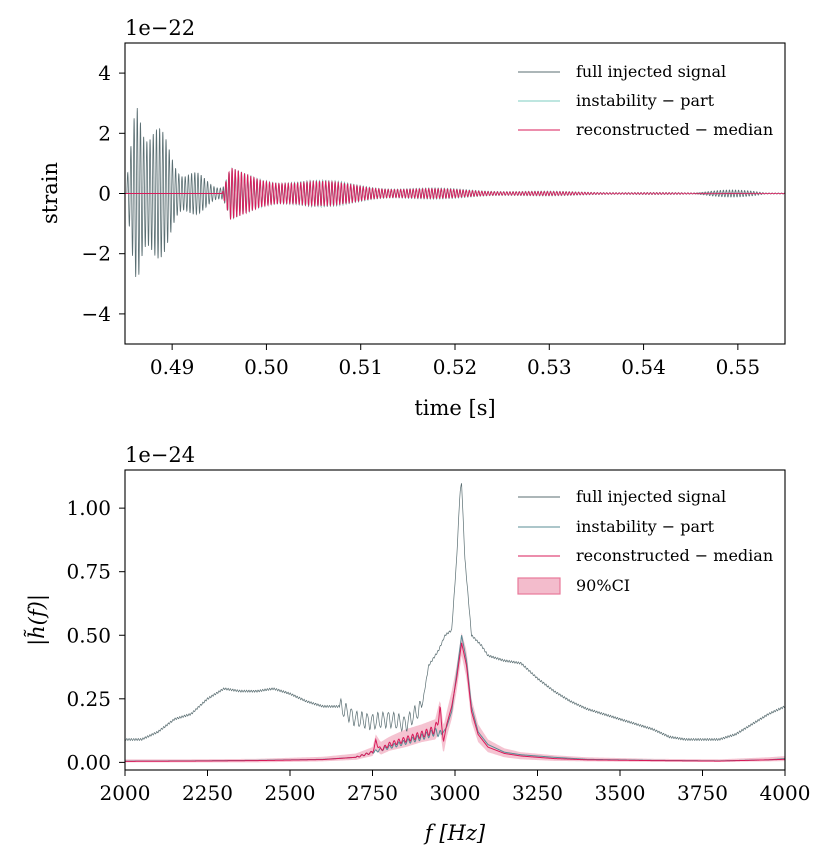  What do you see at coordinates (454, 408) in the screenshot?
I see `x-axis-label: time [s]` at bounding box center [454, 408].